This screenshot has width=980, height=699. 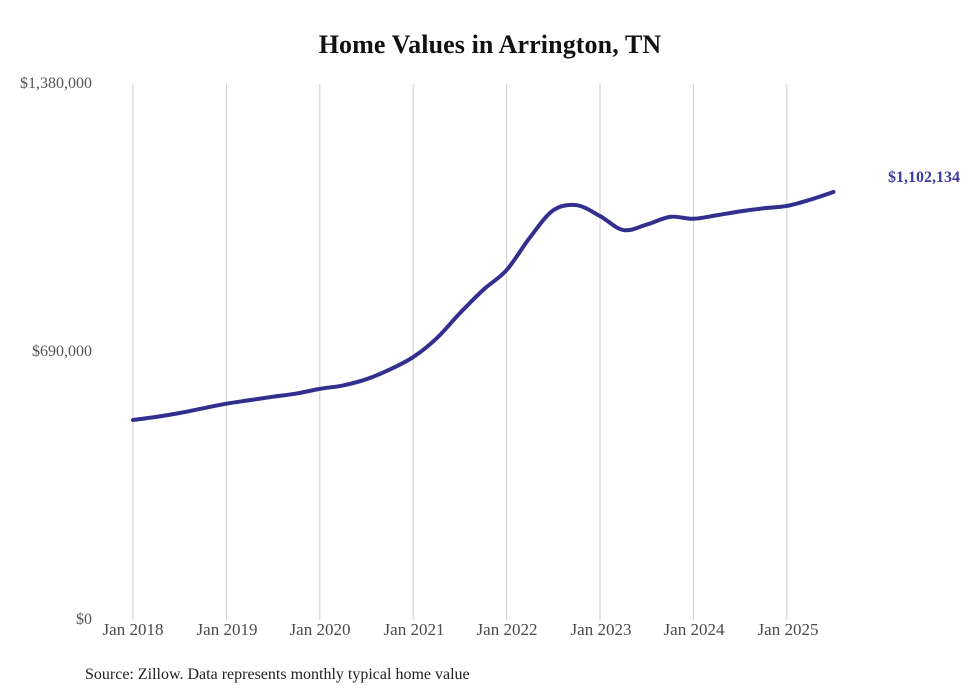 What do you see at coordinates (507, 629) in the screenshot?
I see `x-axis-tick-label-jan-2022: Jan 2022` at bounding box center [507, 629].